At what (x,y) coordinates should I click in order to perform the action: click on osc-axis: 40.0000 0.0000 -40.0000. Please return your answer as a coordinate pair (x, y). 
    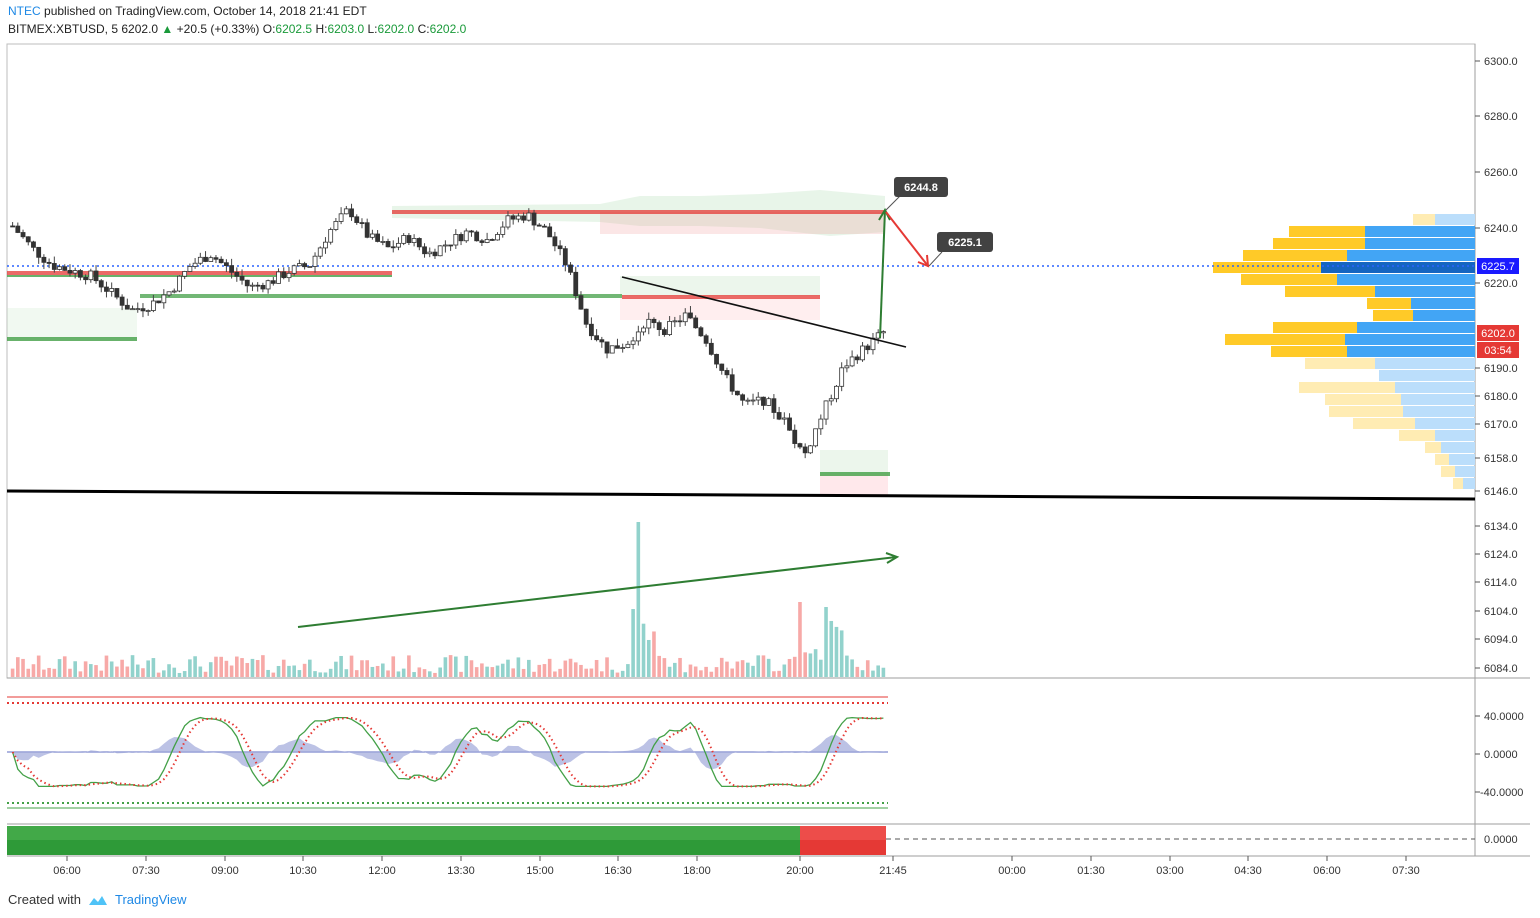
    Looking at the image, I should click on (1499, 755).